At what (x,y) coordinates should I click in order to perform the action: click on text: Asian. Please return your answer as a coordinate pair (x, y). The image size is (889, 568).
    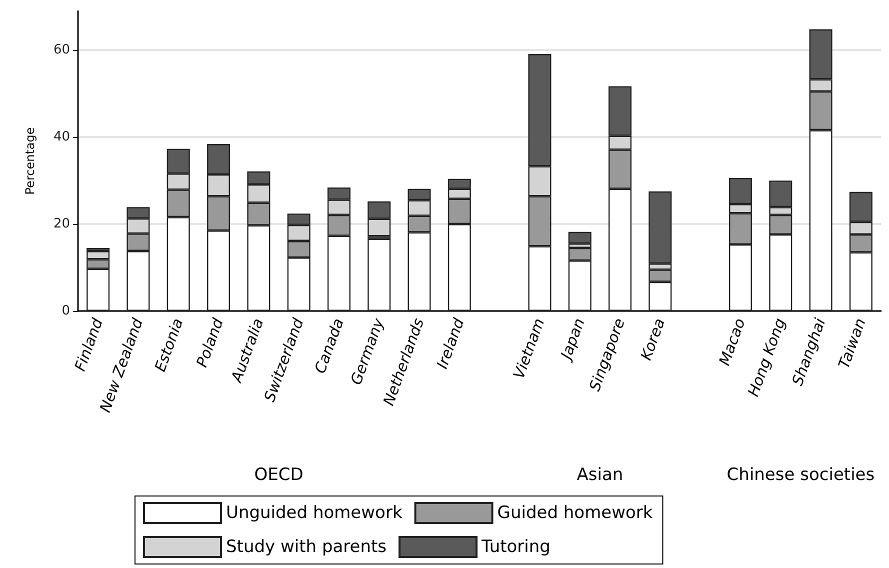
    Looking at the image, I should click on (600, 475).